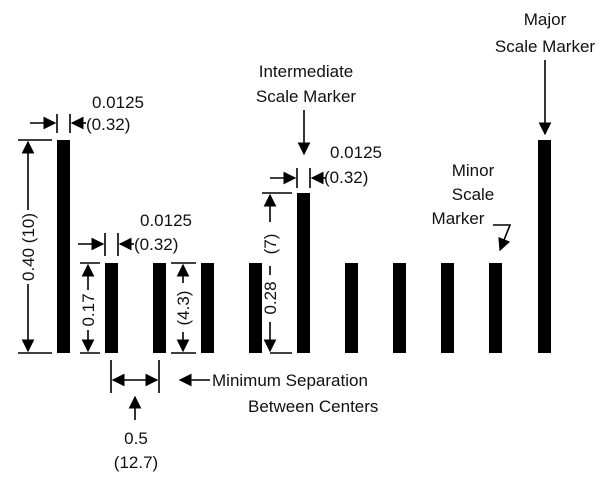  Describe the element at coordinates (156, 244) in the screenshot. I see `minor-width-mm-label: (0.32)` at that location.